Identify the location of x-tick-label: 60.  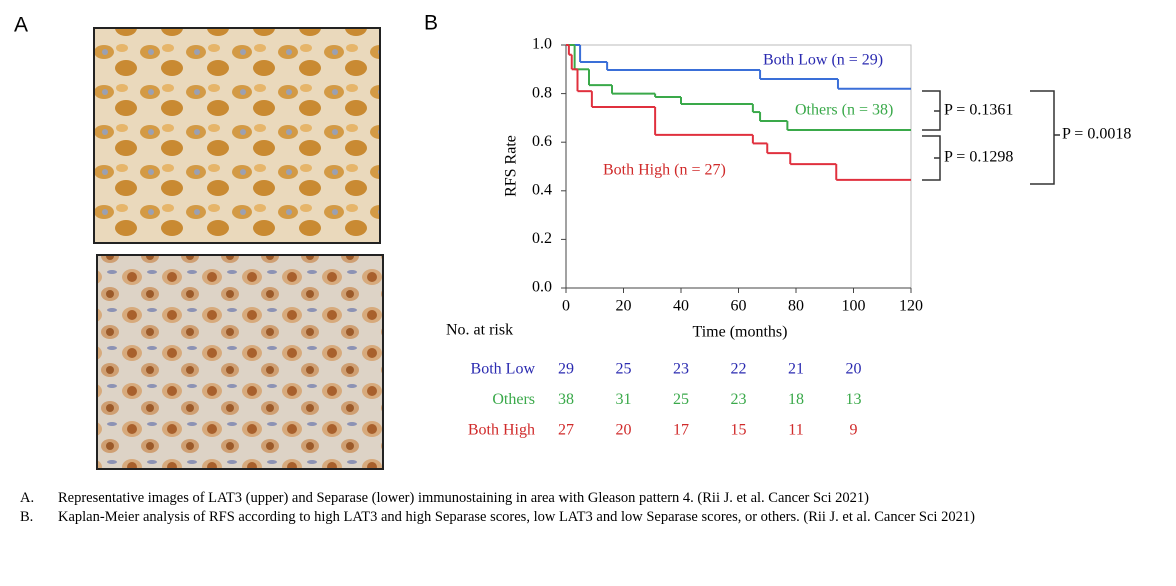
(739, 306).